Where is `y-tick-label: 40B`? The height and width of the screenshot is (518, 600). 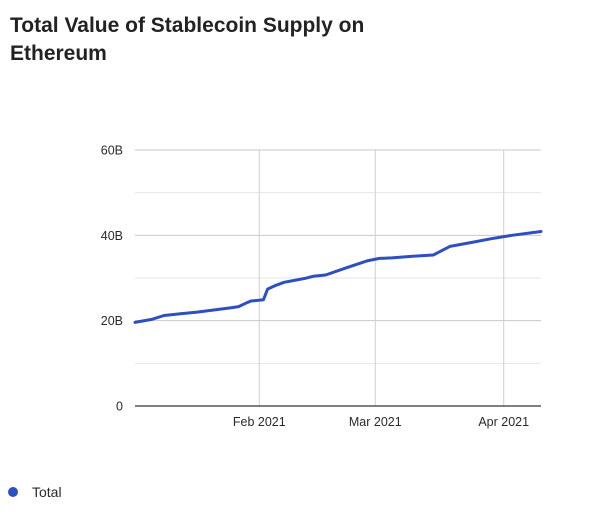
y-tick-label: 40B is located at coordinates (112, 236).